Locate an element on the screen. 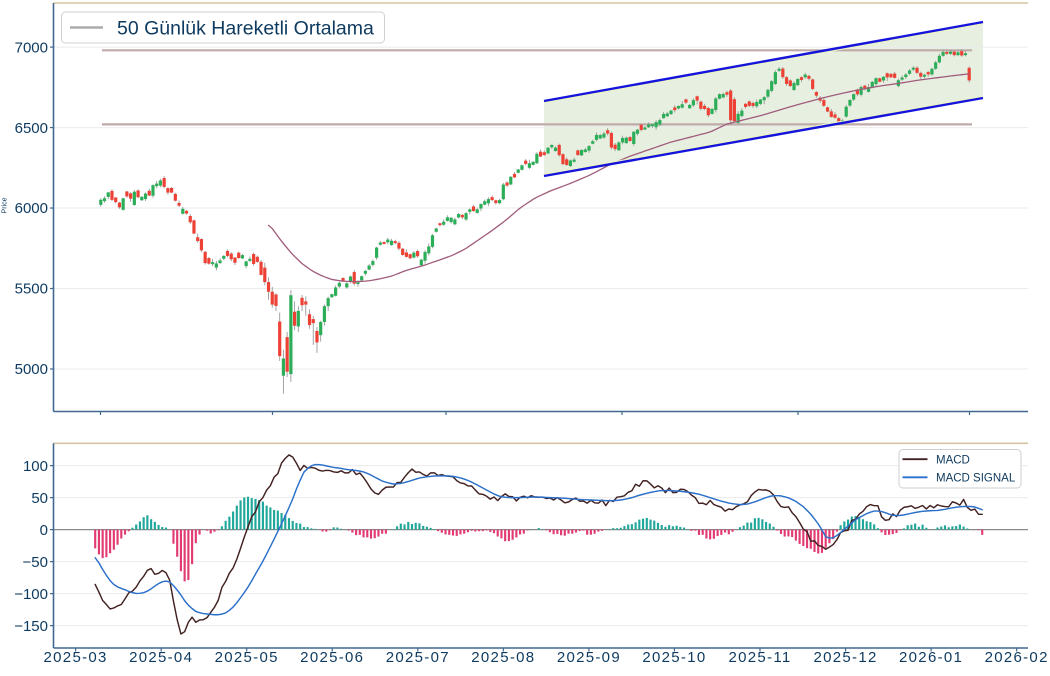 This screenshot has height=676, width=1050. svg-text: 2025-08 is located at coordinates (503, 657).